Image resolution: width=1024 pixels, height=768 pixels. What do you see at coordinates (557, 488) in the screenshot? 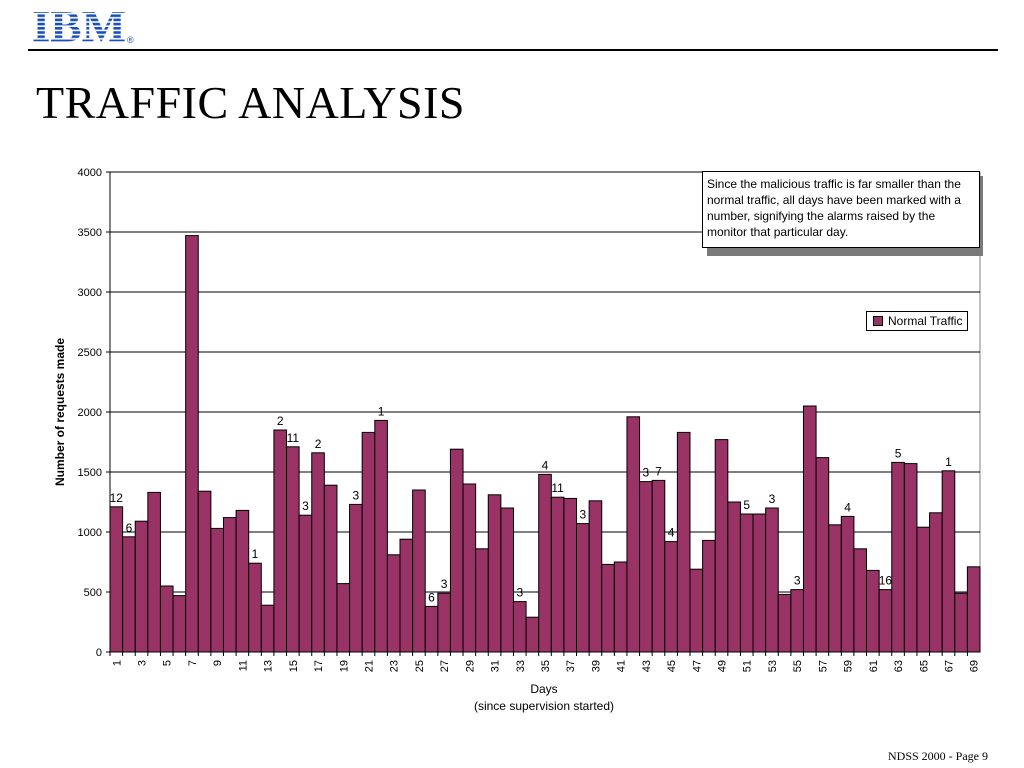
I see `alarm-label-day-36: 11` at bounding box center [557, 488].